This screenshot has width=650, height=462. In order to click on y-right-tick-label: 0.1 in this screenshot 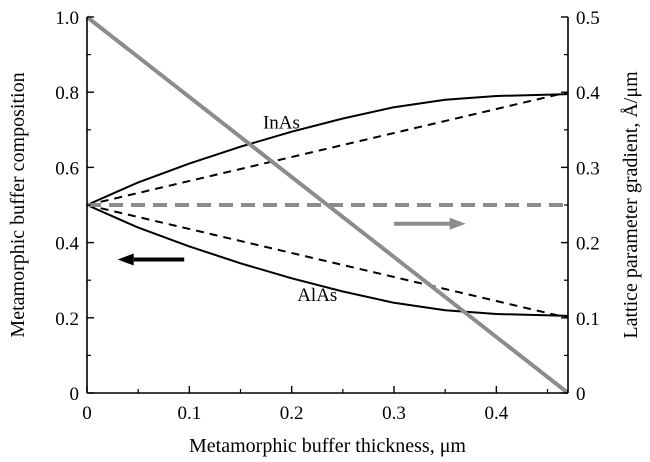, I will do `click(588, 319)`.